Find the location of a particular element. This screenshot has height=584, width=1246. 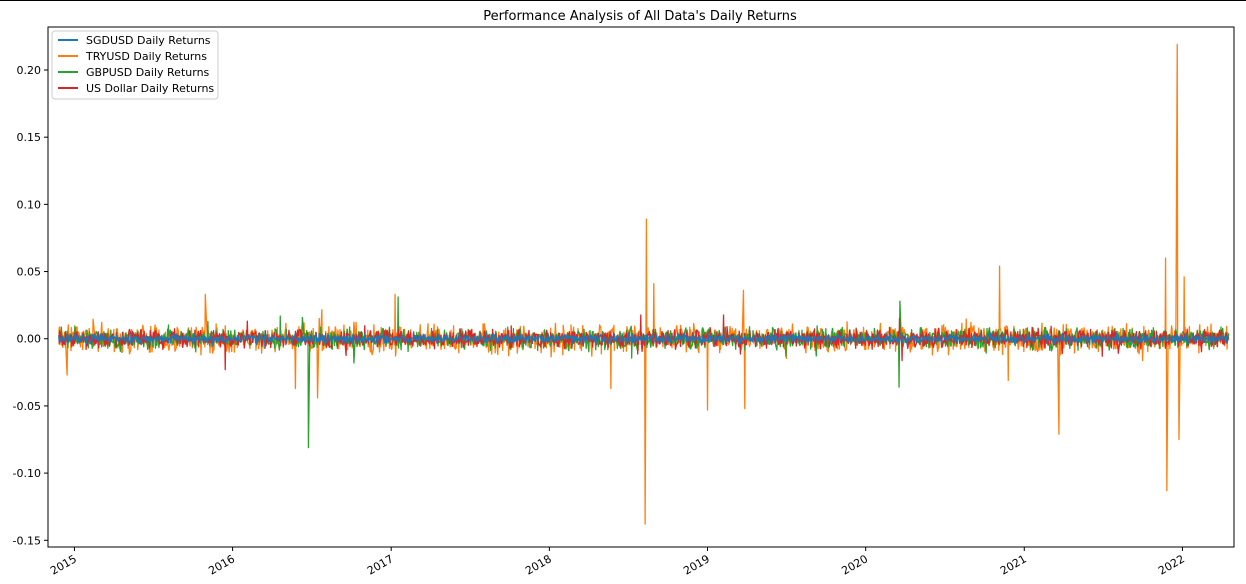

y-tick-label: 0.20 is located at coordinates (29, 70).